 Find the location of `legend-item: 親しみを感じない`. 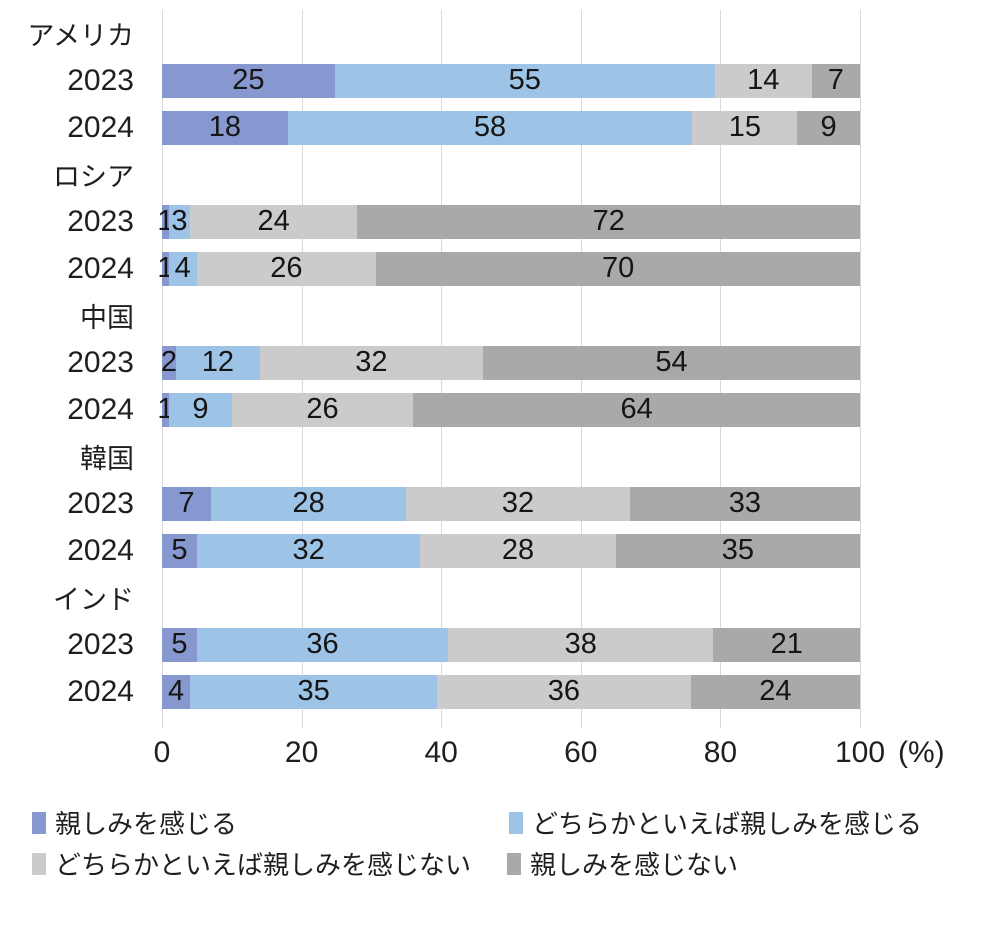

legend-item: 親しみを感じない is located at coordinates (622, 863).